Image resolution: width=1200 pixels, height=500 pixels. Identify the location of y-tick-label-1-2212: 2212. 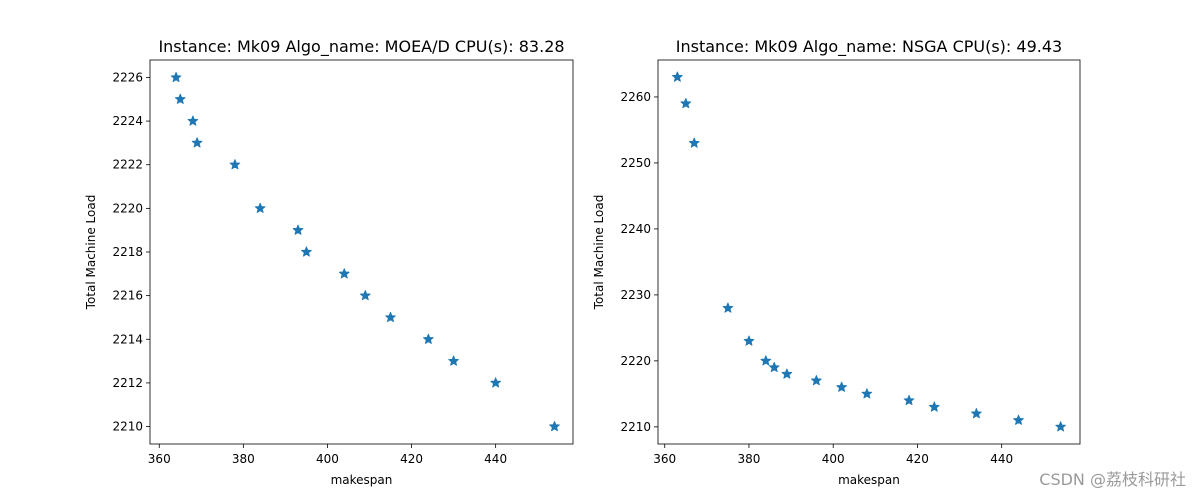
(127, 383).